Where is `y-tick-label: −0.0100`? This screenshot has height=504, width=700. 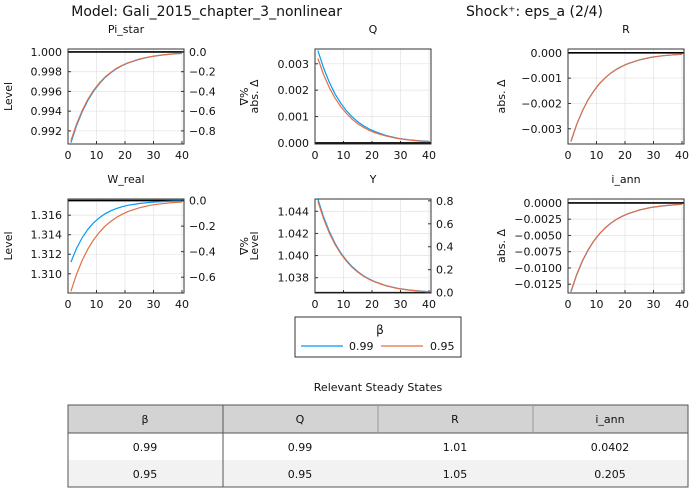 y-tick-label: −0.0100 is located at coordinates (538, 268).